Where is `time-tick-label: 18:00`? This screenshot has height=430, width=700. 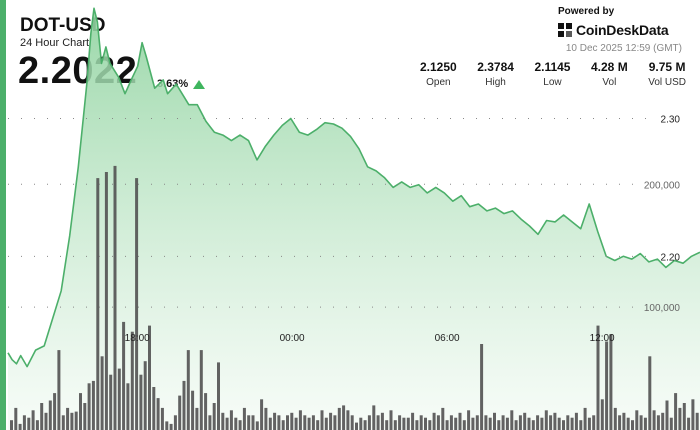 time-tick-label: 18:00 is located at coordinates (137, 338).